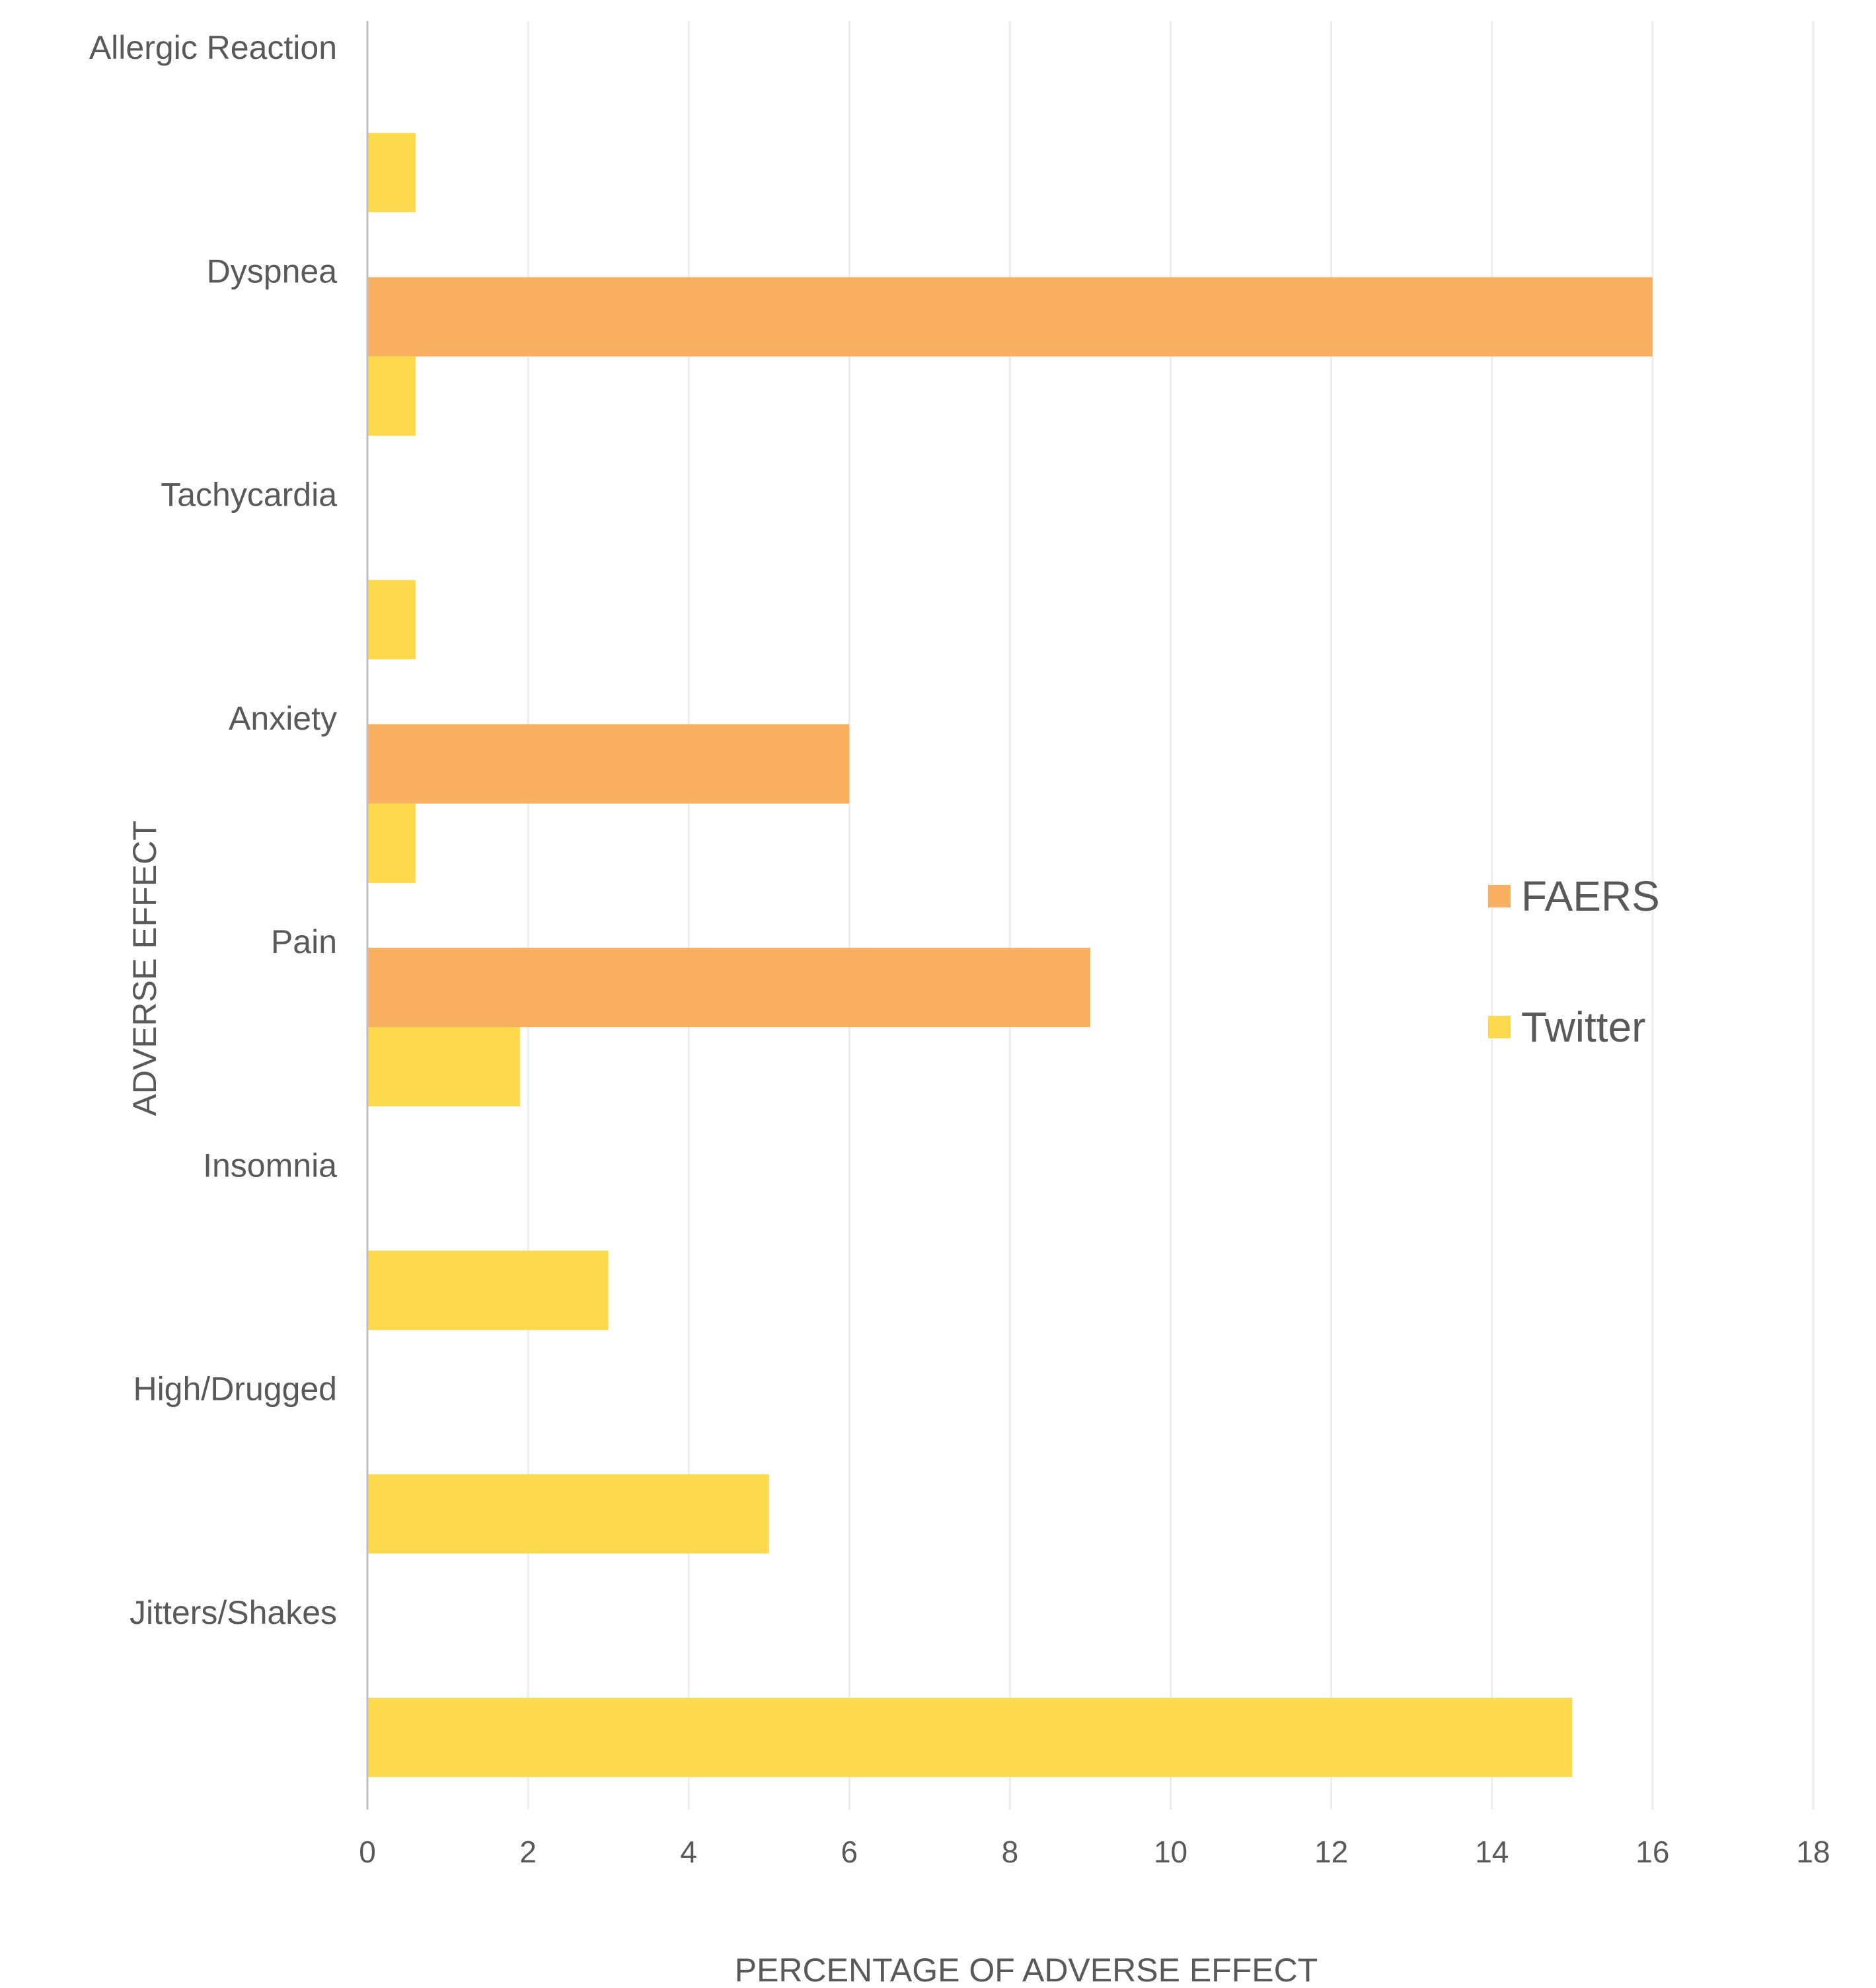 This screenshot has width=1876, height=1988. I want to click on legend-label-faers: FAERS, so click(1590, 896).